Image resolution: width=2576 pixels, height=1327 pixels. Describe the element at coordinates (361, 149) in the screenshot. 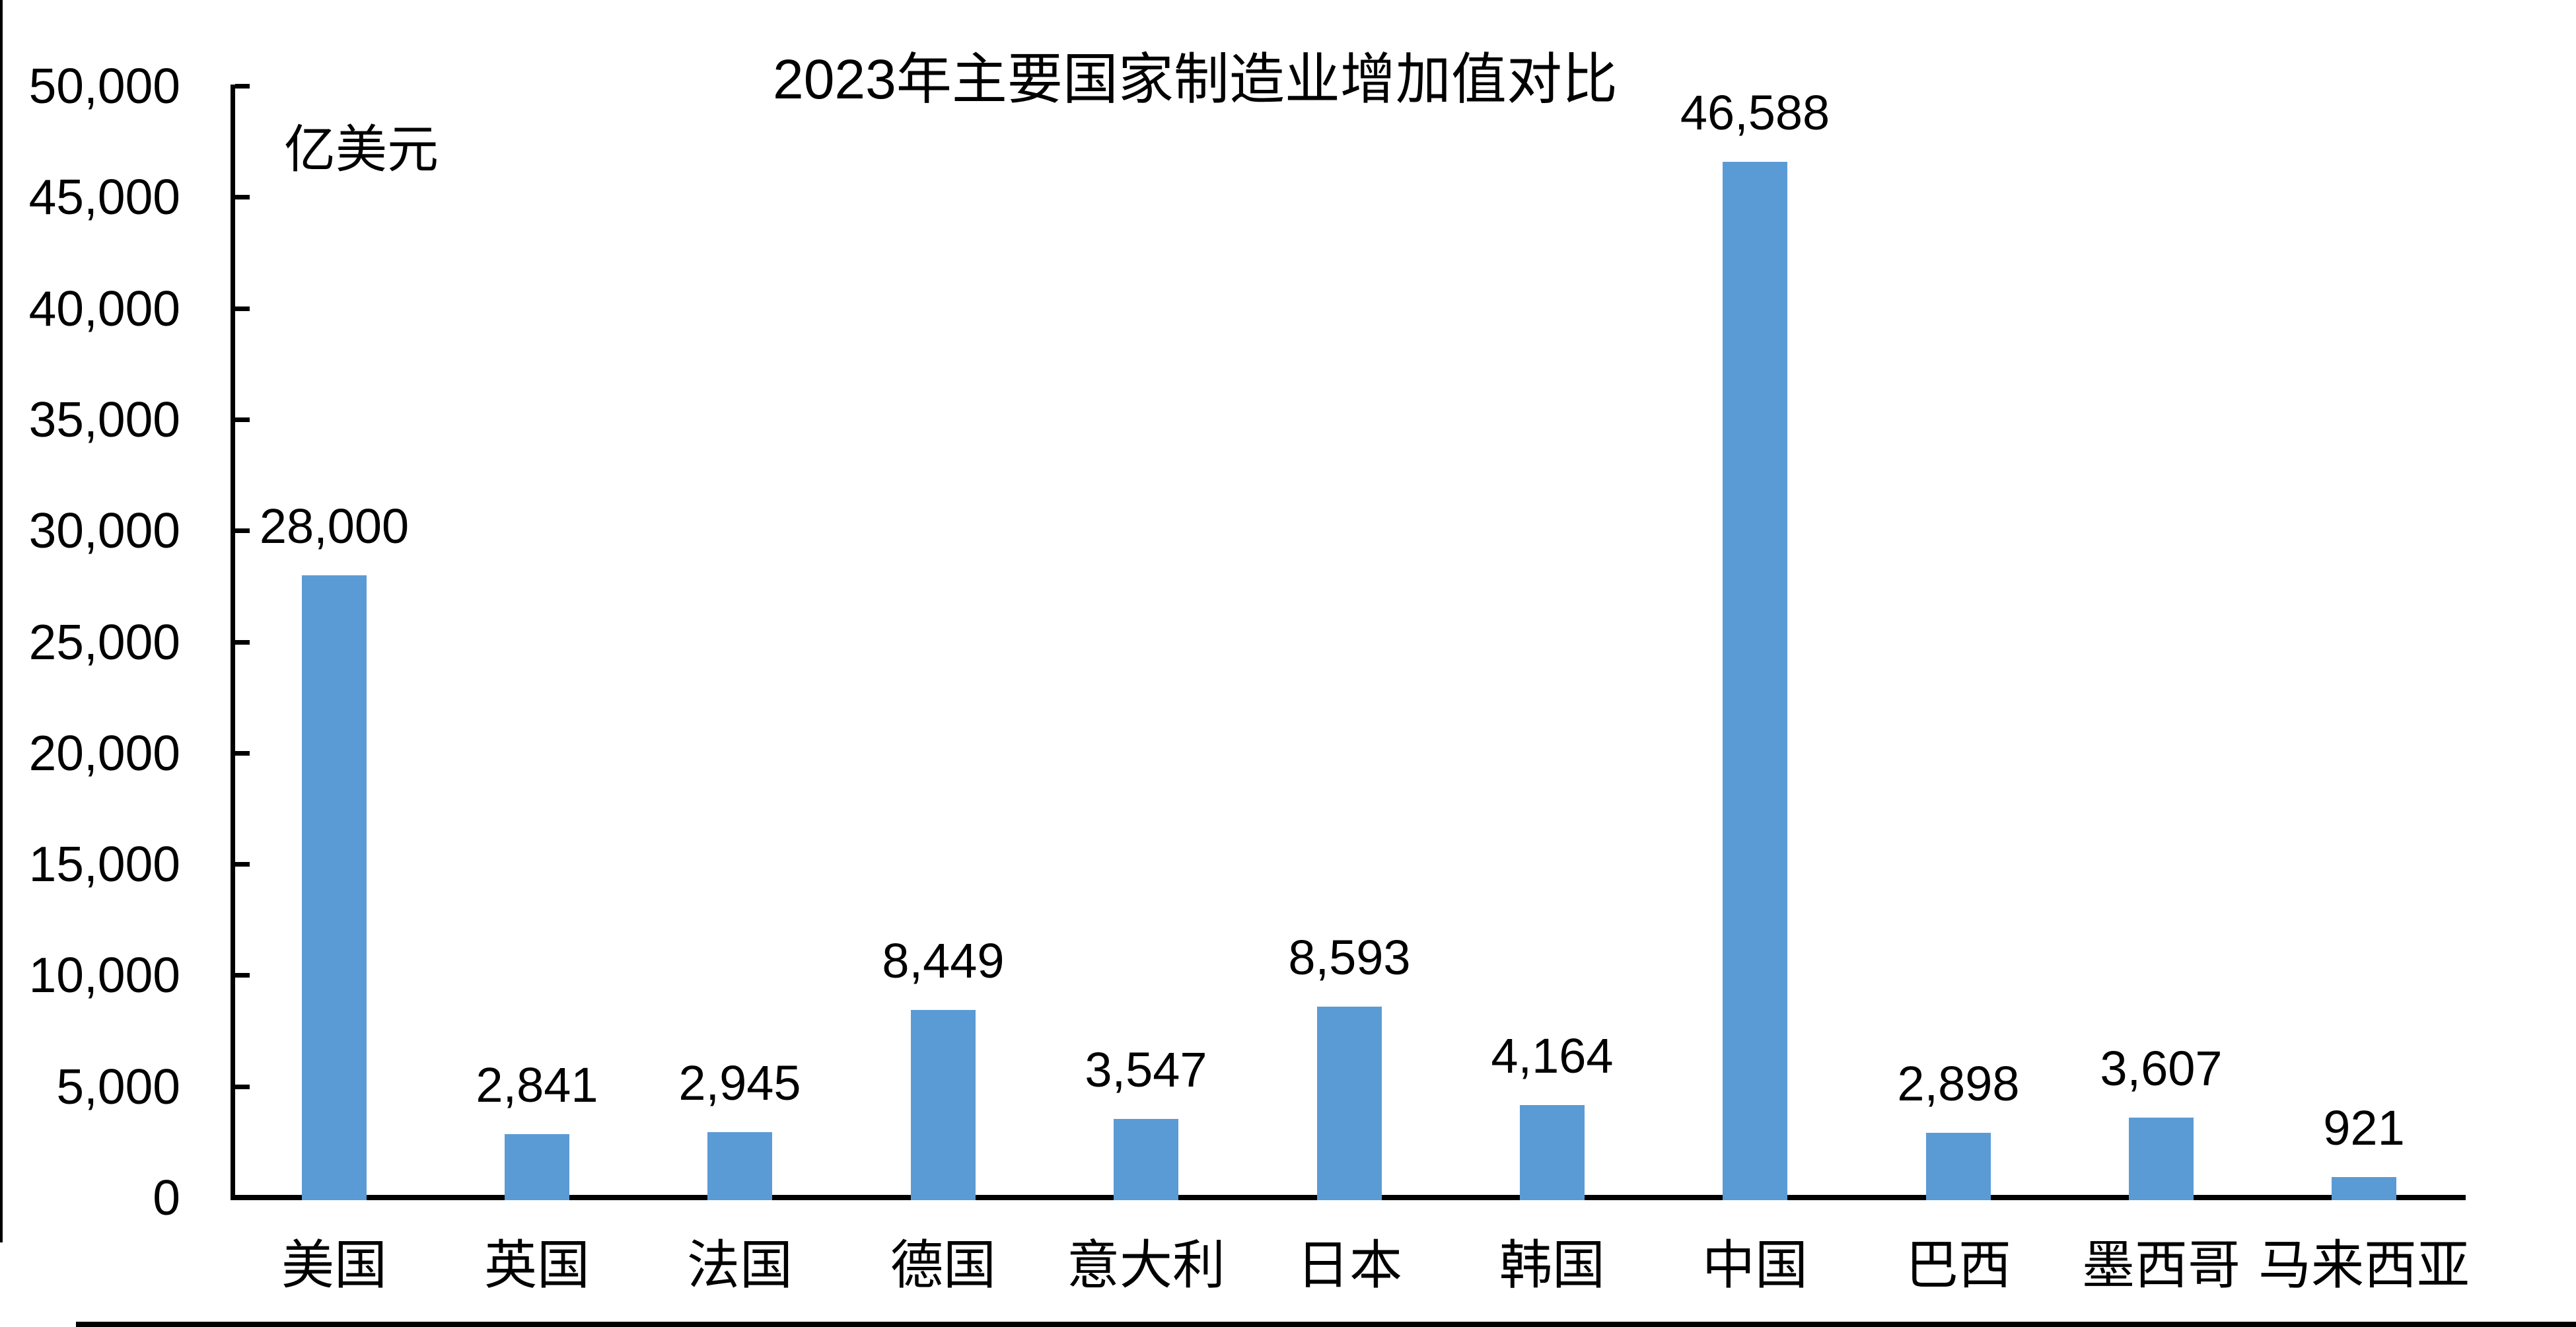

I see `y-axis-unit-label: 亿美元` at that location.